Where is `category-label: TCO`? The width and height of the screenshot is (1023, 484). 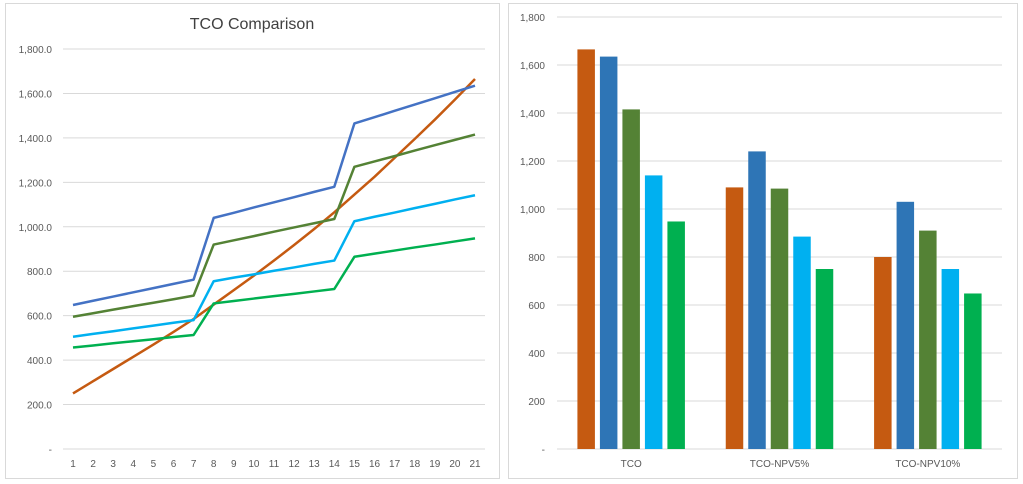 category-label: TCO is located at coordinates (631, 464).